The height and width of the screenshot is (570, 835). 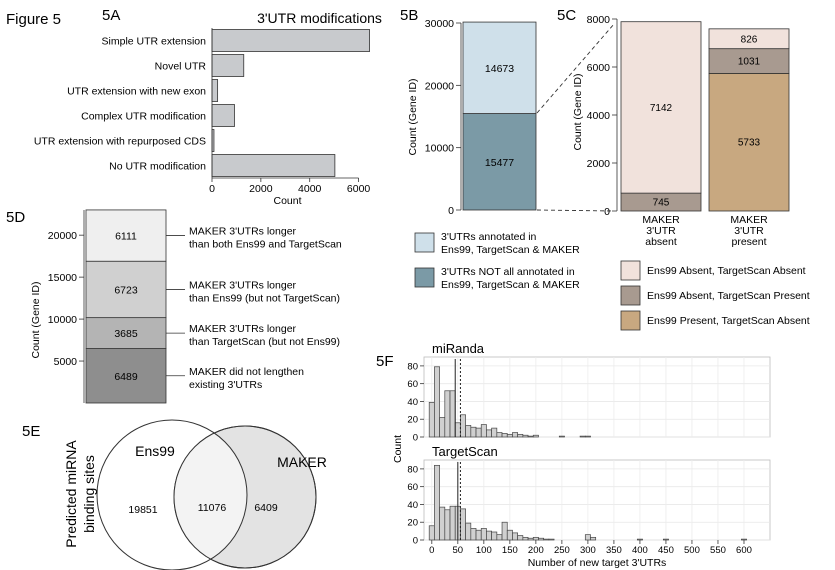 I want to click on legend-label: 3'UTRs annotated in, so click(x=489, y=237).